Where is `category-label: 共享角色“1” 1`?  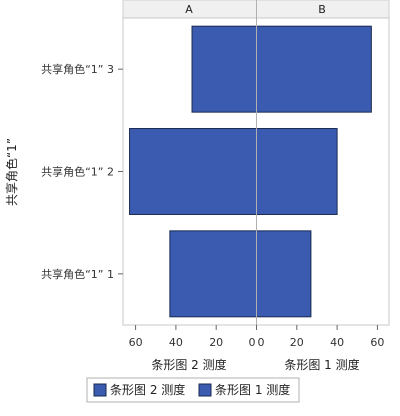 category-label: 共享角色“1” 1 is located at coordinates (77, 274).